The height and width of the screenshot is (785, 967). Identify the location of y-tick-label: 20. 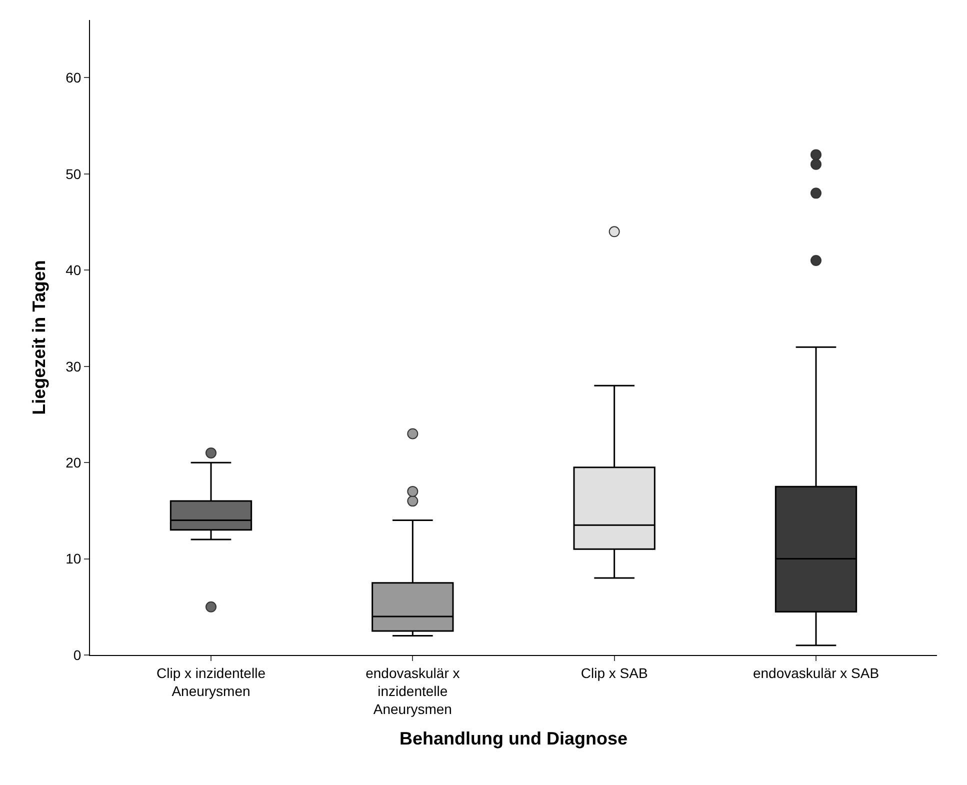
(74, 462).